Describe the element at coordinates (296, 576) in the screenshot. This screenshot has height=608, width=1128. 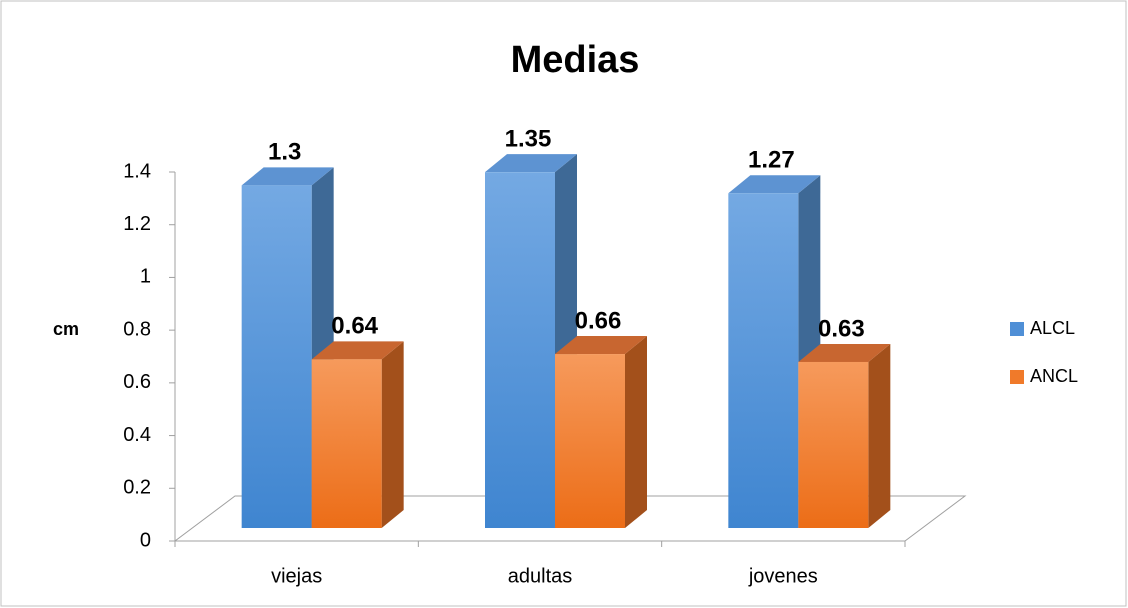
I see `x-tick-label: viejas` at that location.